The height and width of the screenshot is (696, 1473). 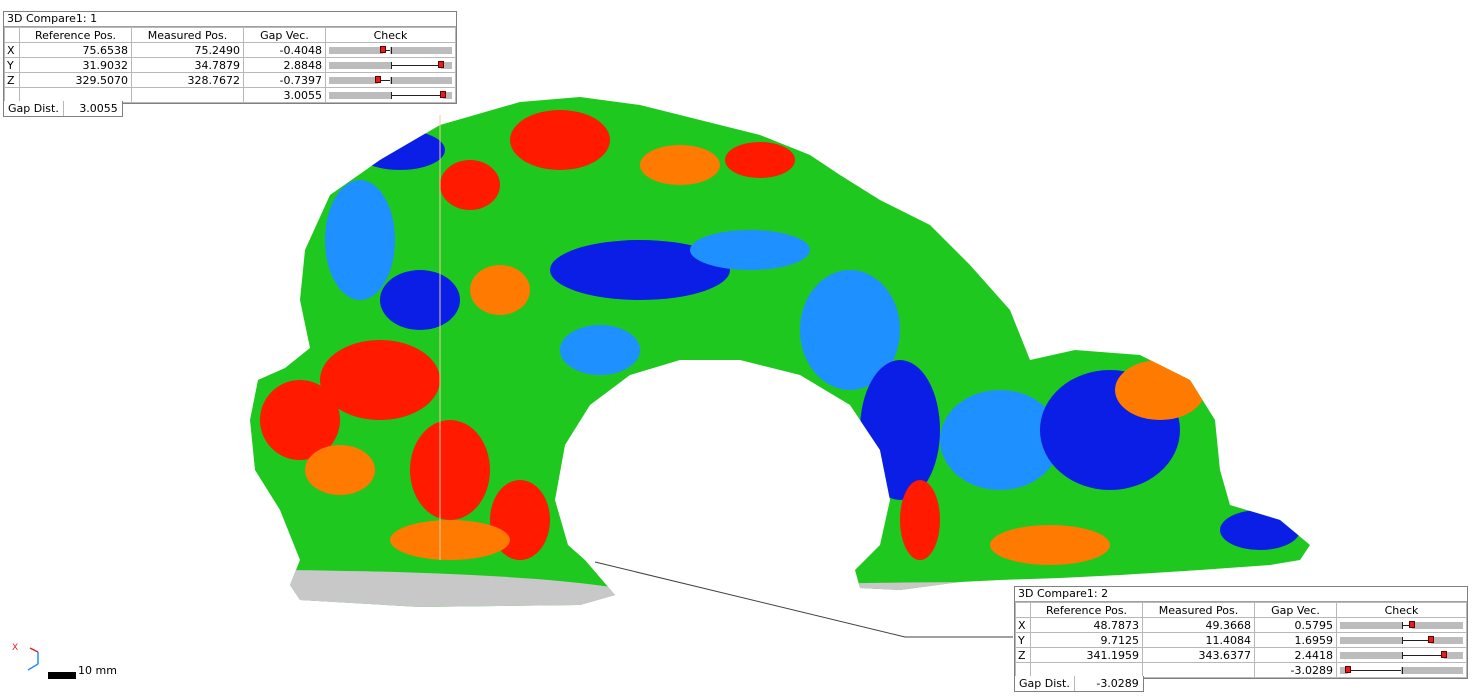 What do you see at coordinates (75, 65) in the screenshot?
I see `reference-pos-value: 31.9032` at bounding box center [75, 65].